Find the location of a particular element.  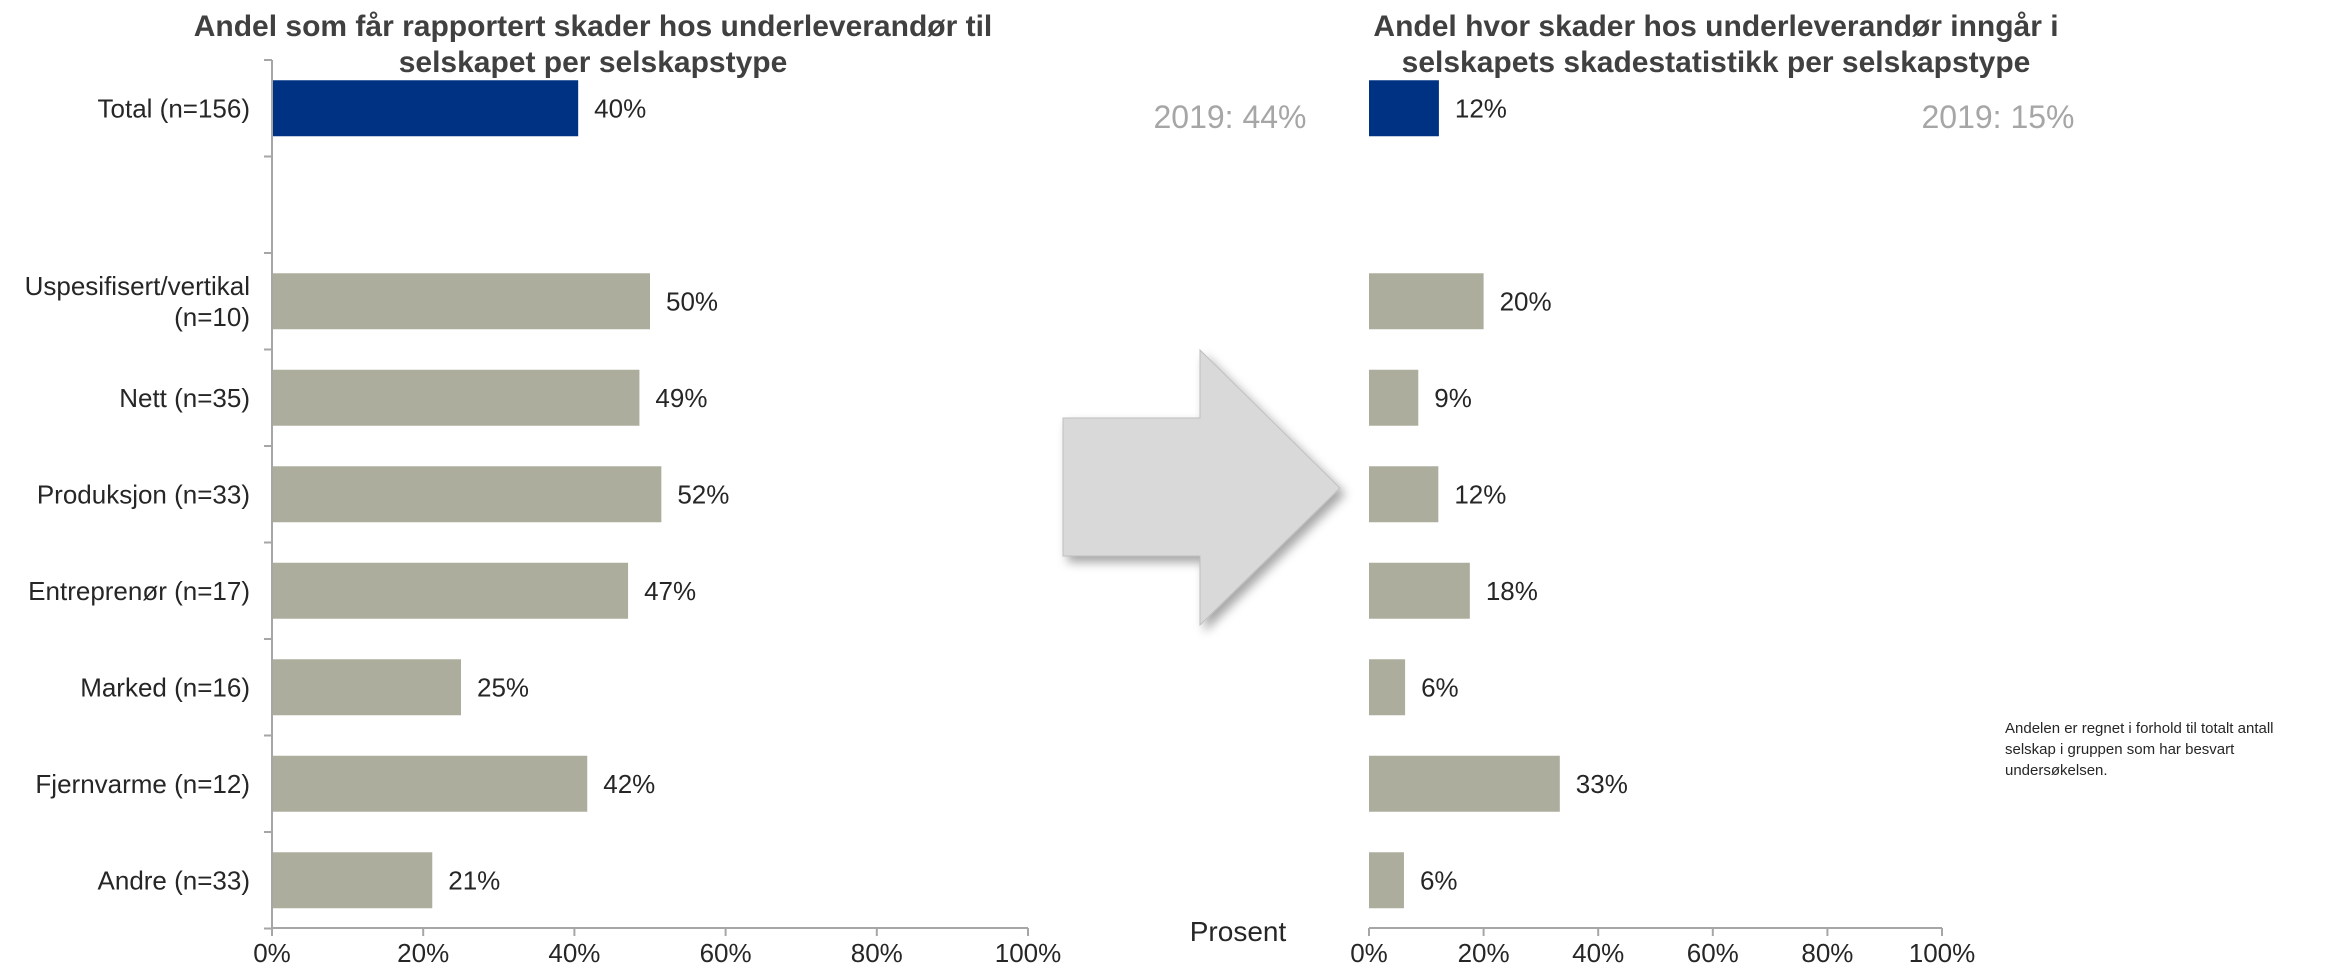

bar-value-label: 50% is located at coordinates (692, 301).